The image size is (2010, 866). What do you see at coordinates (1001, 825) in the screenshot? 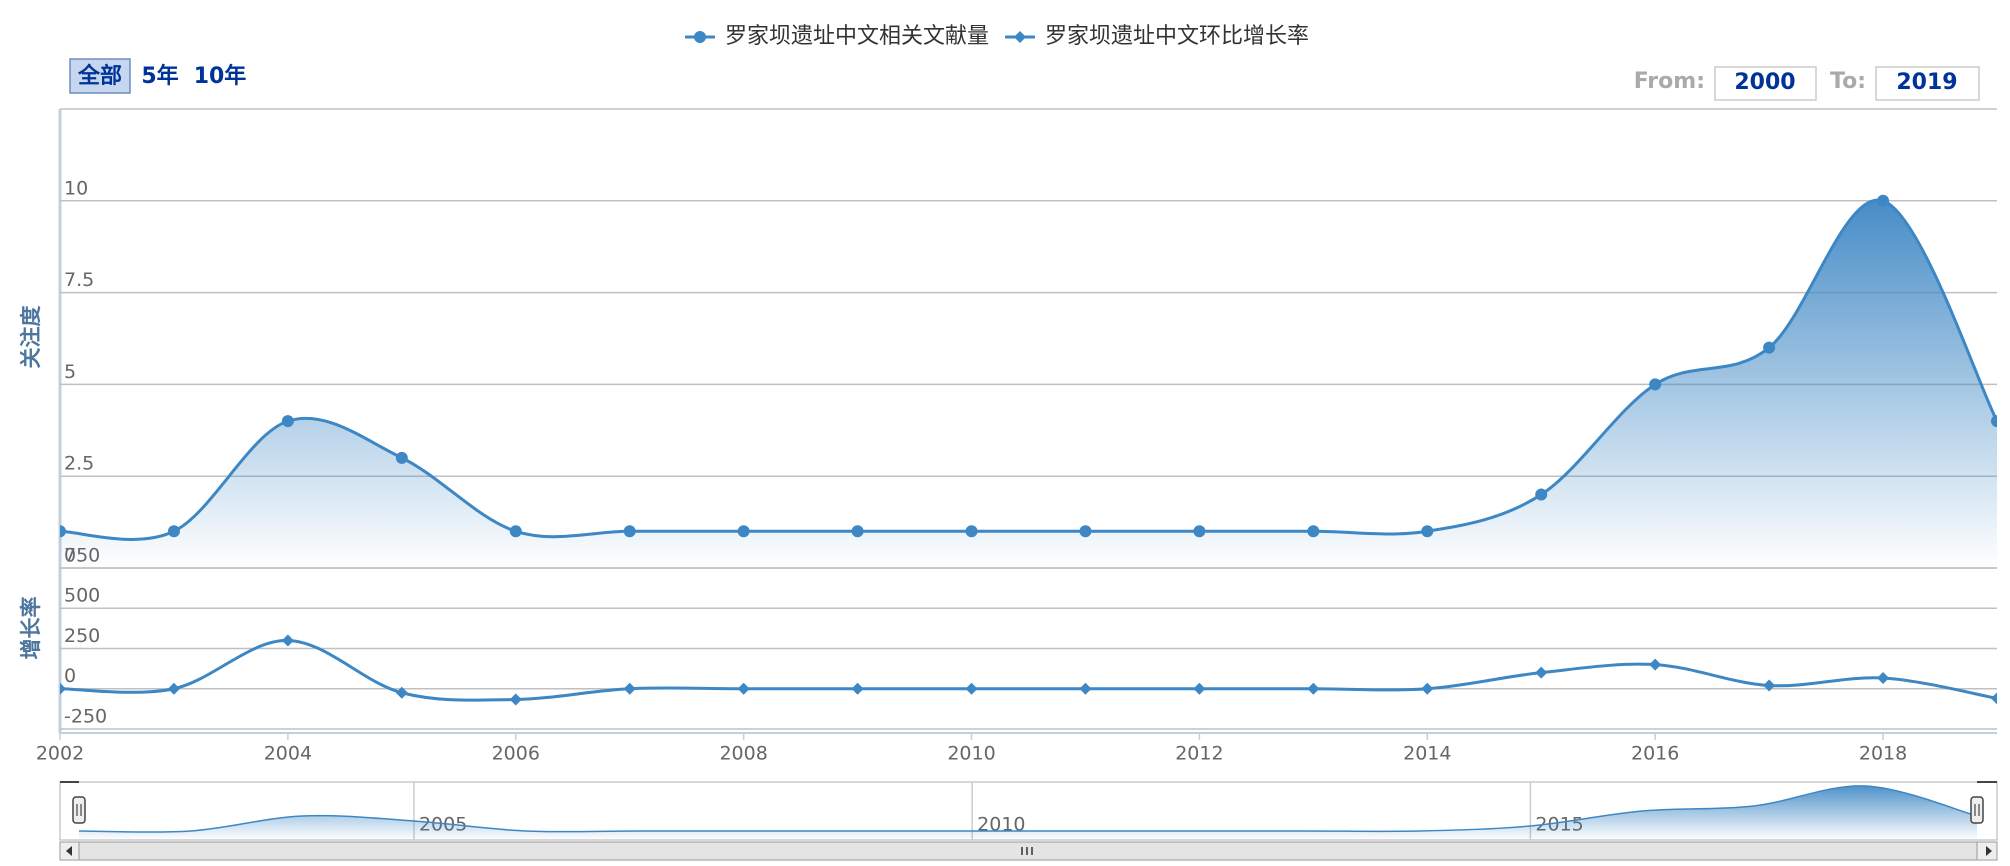
I see `navigator-tick-label: 2010` at bounding box center [1001, 825].